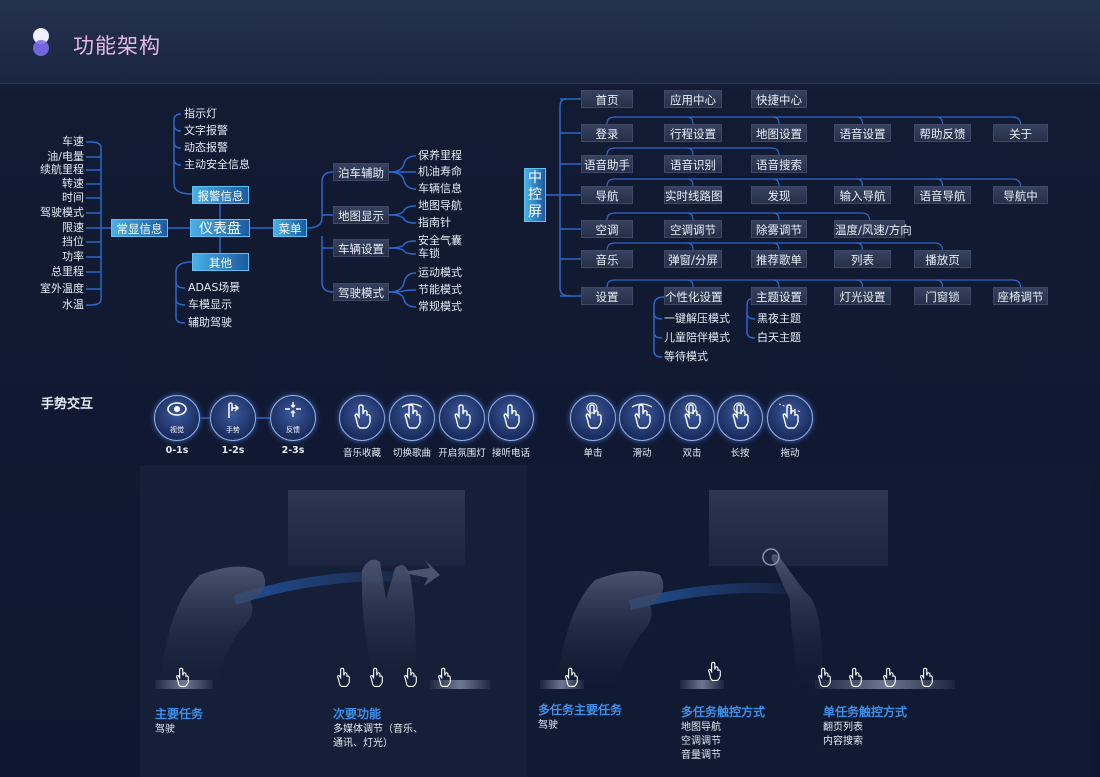 This screenshot has height=777, width=1100. What do you see at coordinates (139, 228) in the screenshot?
I see `constant-info-node: 常显信息` at bounding box center [139, 228].